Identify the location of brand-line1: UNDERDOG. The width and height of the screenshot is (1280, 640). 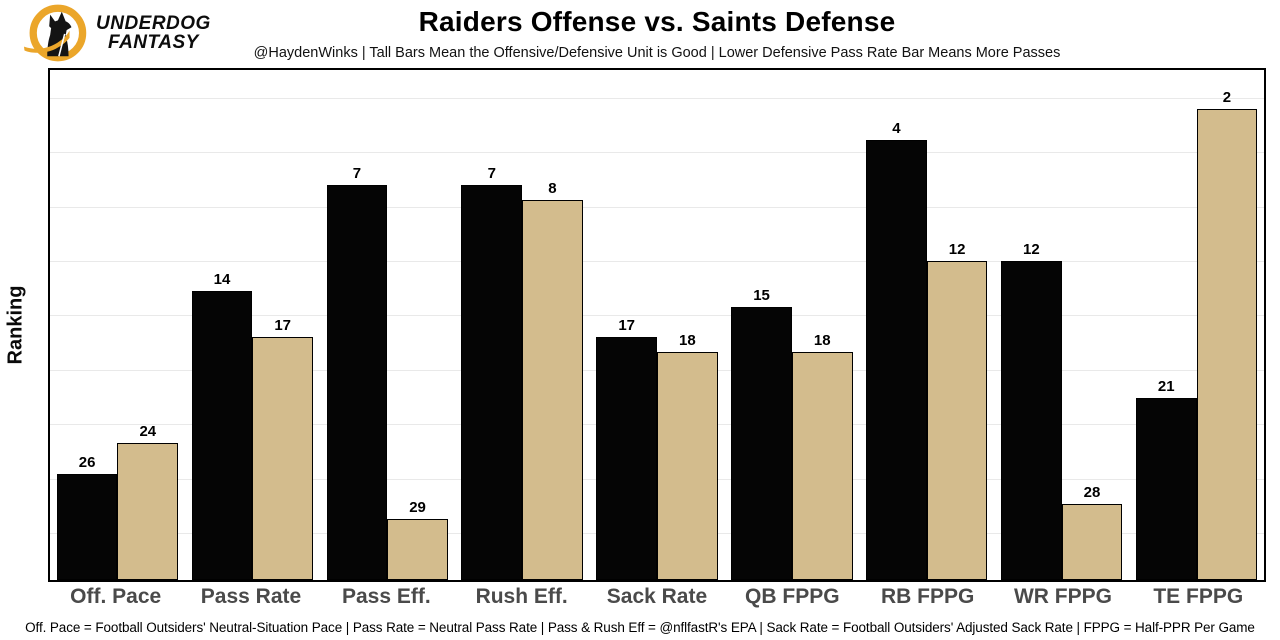
(153, 23).